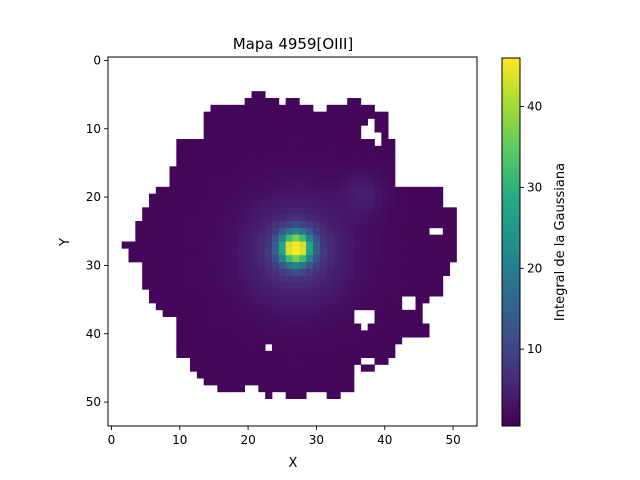  I want to click on x-axis-label: X, so click(293, 463).